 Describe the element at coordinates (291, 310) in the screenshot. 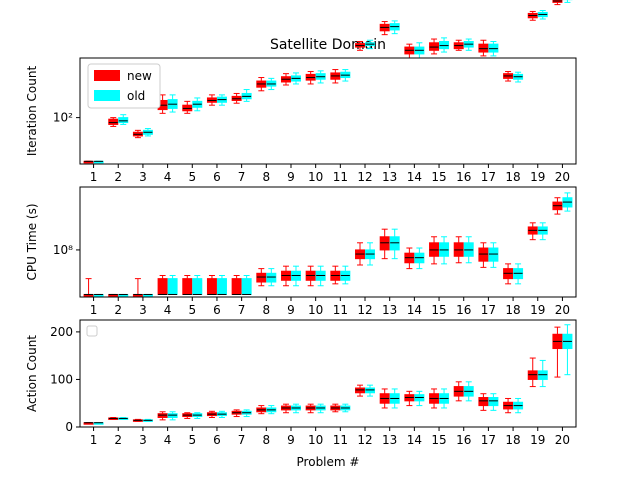

I see `x-tick-label-2-9: 9` at that location.